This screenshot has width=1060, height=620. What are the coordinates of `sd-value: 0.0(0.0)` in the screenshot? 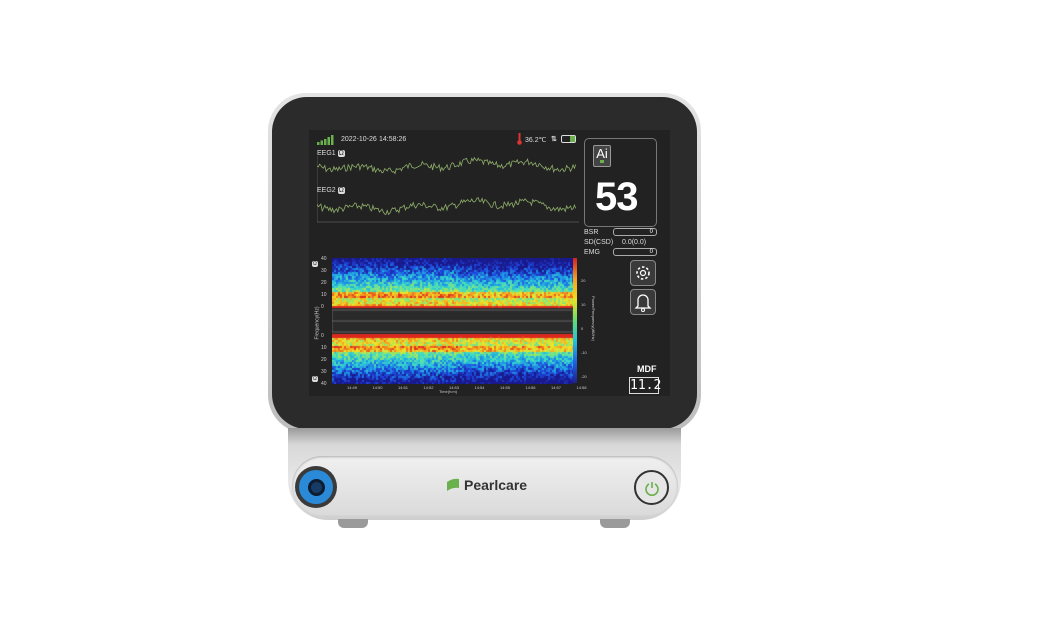 It's located at (634, 242).